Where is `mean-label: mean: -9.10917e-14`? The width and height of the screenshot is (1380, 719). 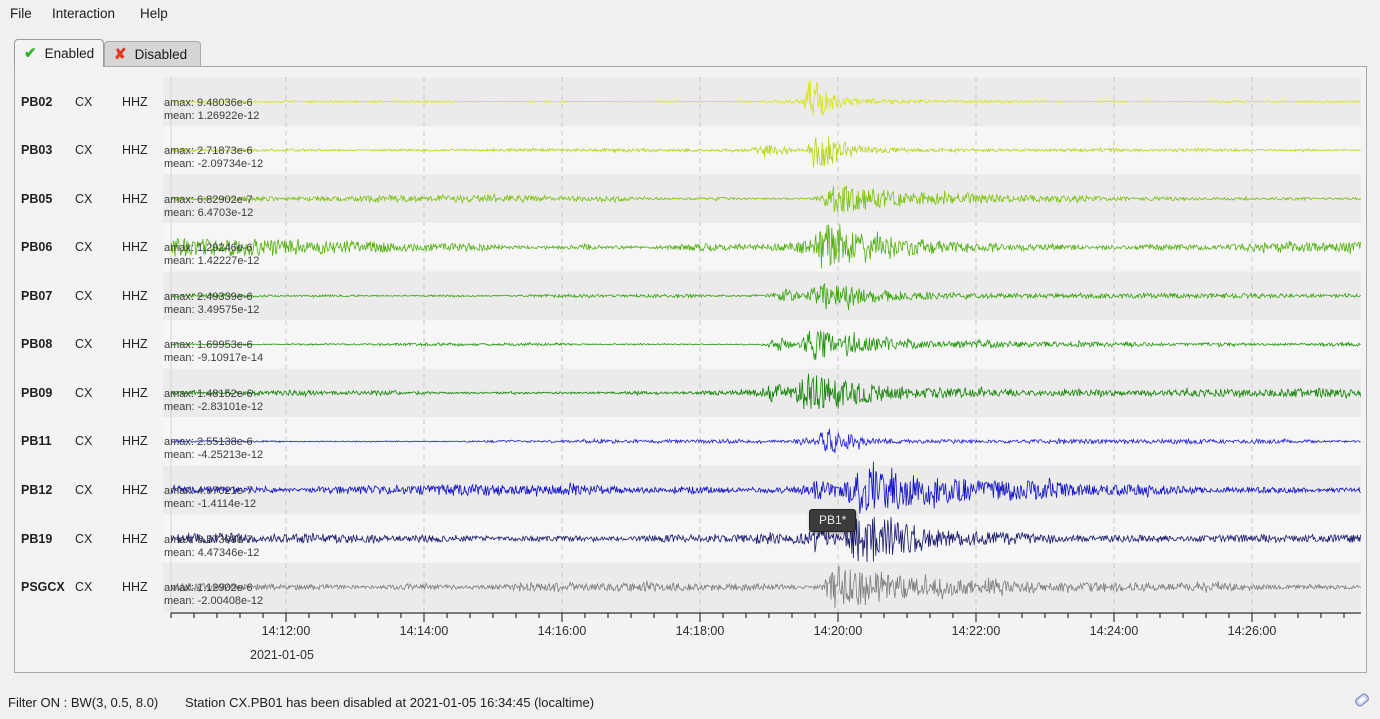
mean-label: mean: -9.10917e-14 is located at coordinates (214, 358).